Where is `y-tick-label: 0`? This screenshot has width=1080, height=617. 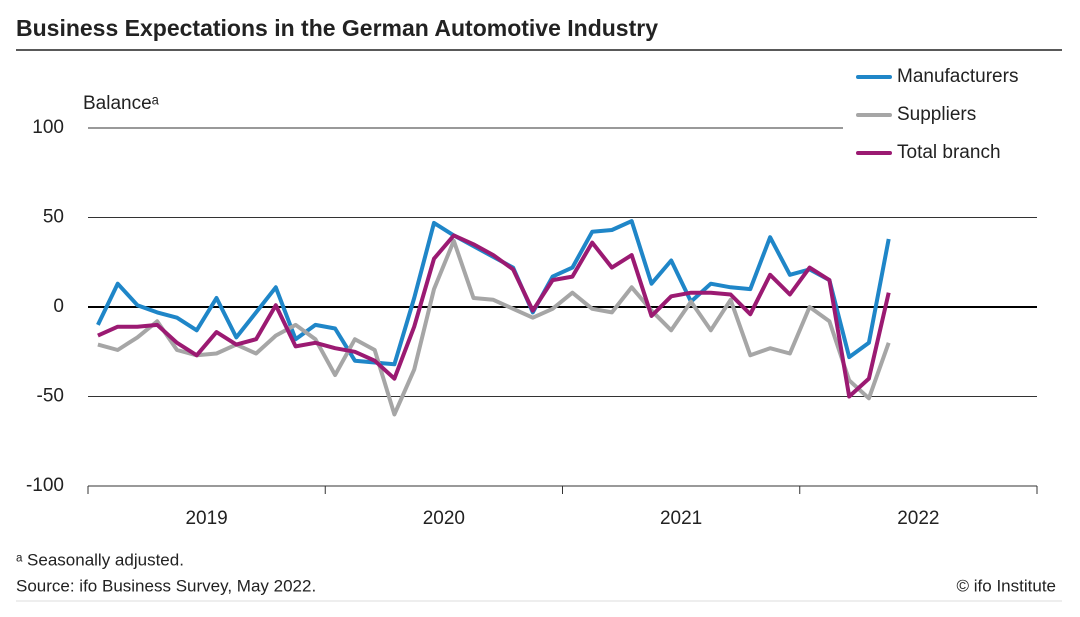 y-tick-label: 0 is located at coordinates (58, 306).